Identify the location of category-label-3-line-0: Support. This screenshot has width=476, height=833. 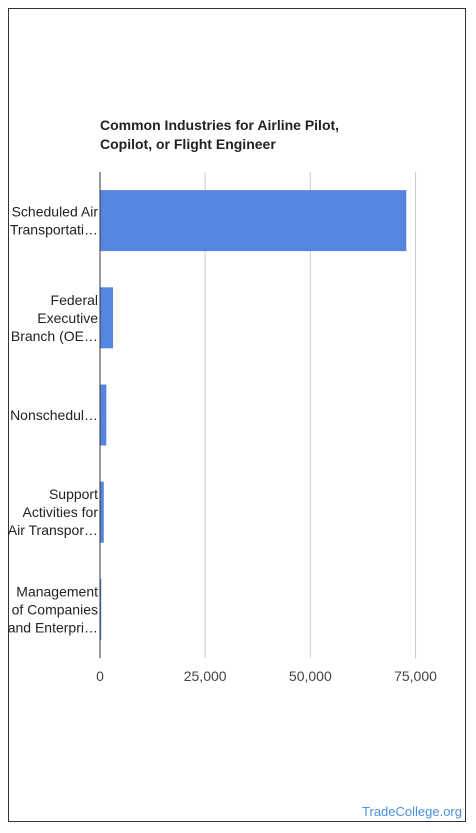
(73, 494).